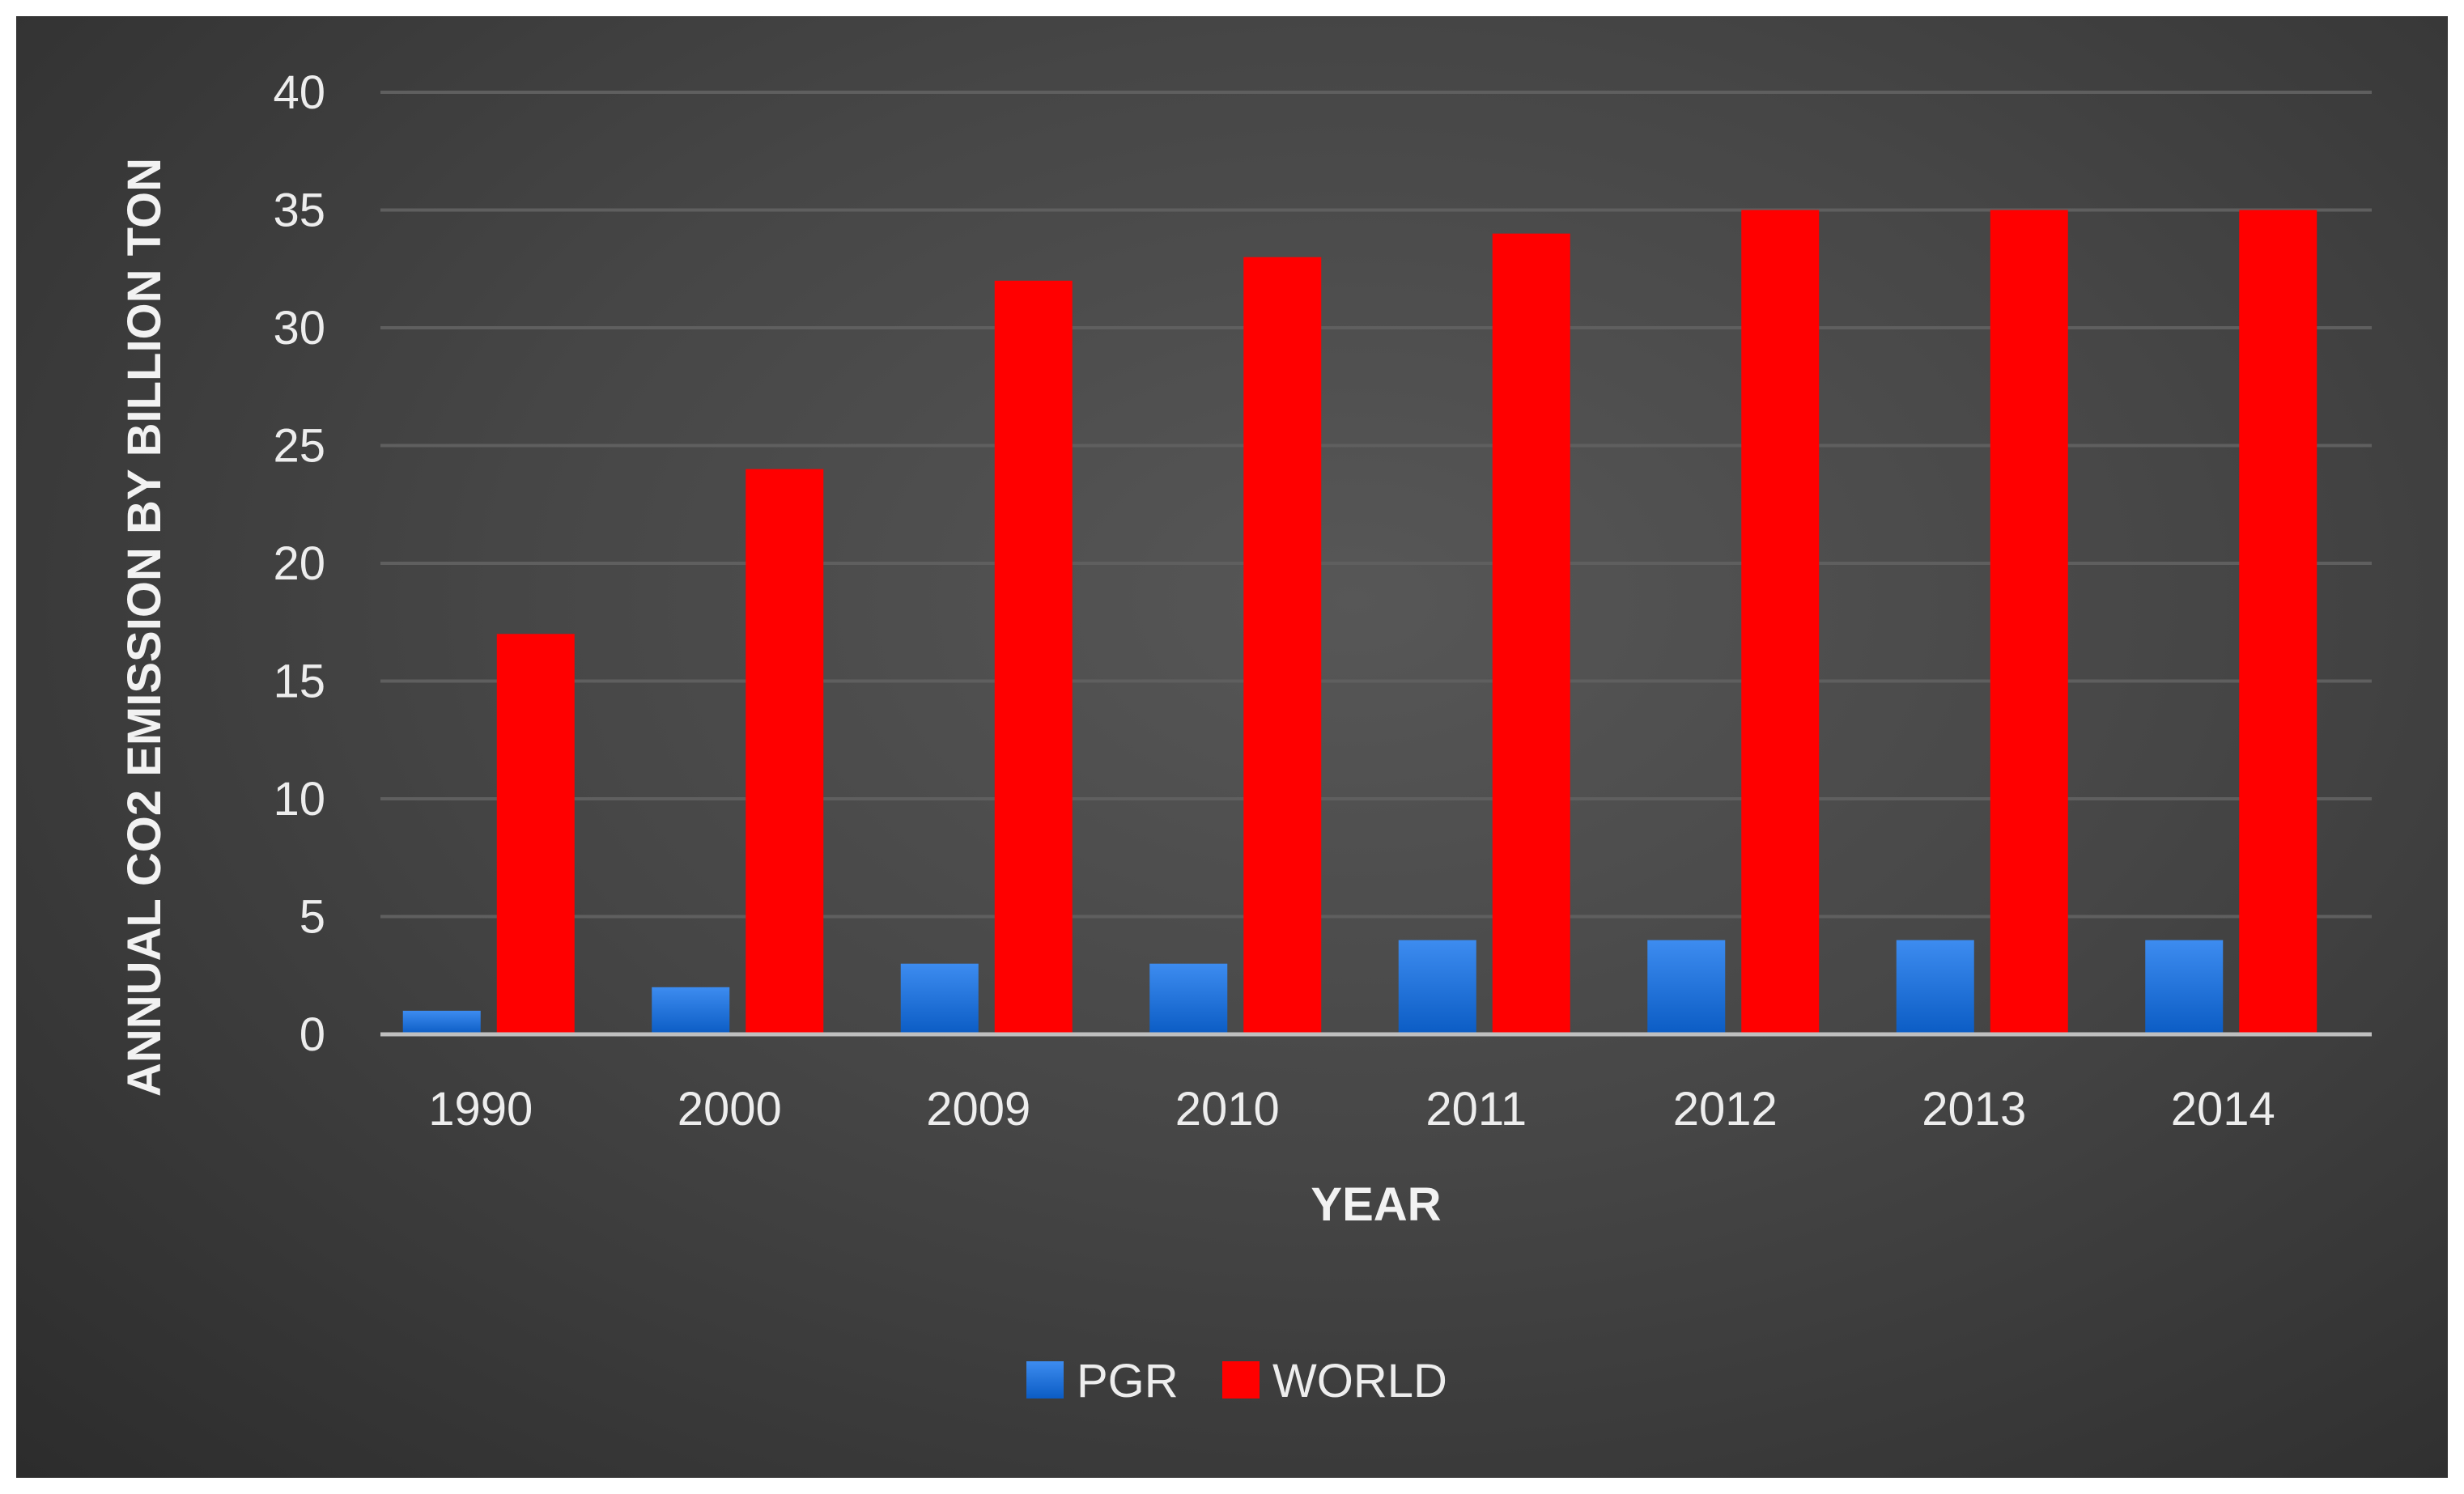 This screenshot has width=2464, height=1494. What do you see at coordinates (2029, 622) in the screenshot?
I see `bar-world-2013` at bounding box center [2029, 622].